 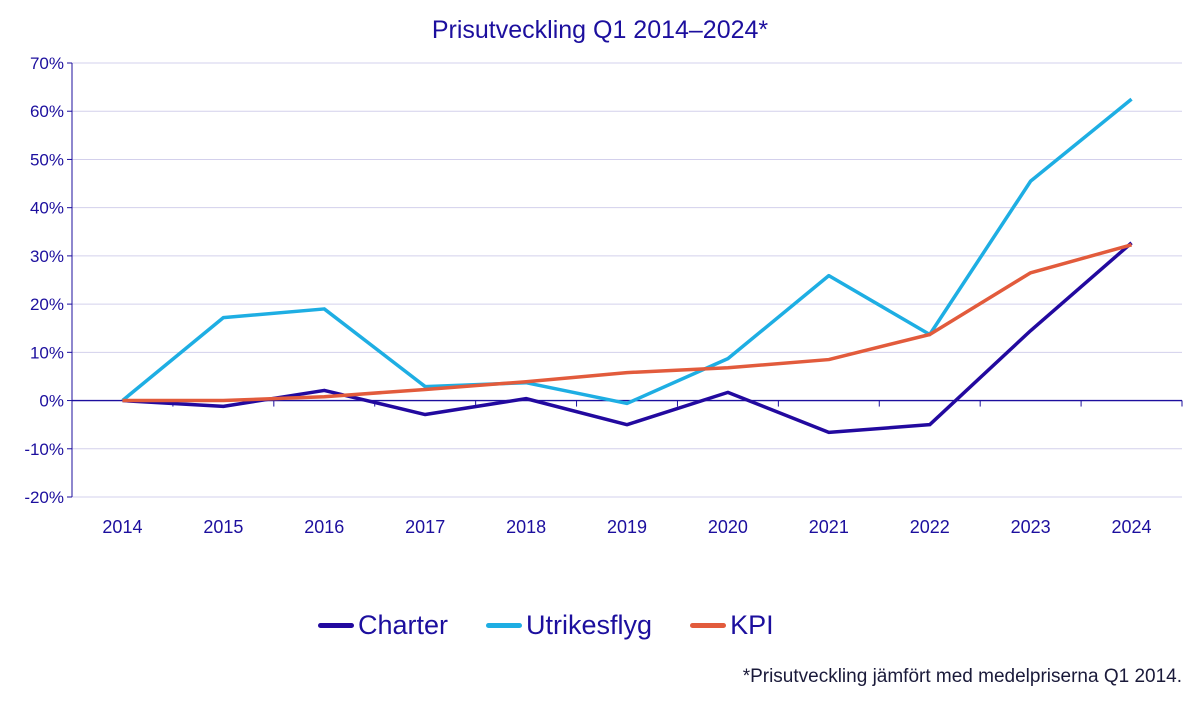 I want to click on x-tick-label: 2023, so click(x=1031, y=527).